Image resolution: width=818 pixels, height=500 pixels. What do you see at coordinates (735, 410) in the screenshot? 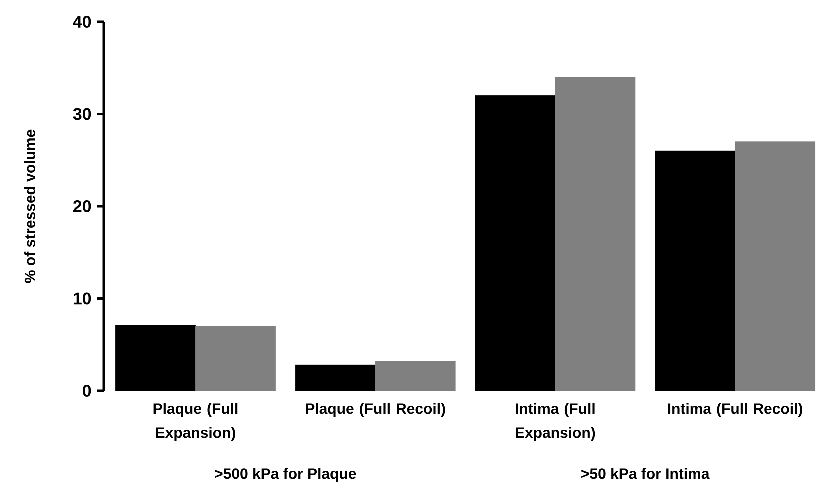
I see `x-tick-label: Intima (Full Recoil)` at bounding box center [735, 410].